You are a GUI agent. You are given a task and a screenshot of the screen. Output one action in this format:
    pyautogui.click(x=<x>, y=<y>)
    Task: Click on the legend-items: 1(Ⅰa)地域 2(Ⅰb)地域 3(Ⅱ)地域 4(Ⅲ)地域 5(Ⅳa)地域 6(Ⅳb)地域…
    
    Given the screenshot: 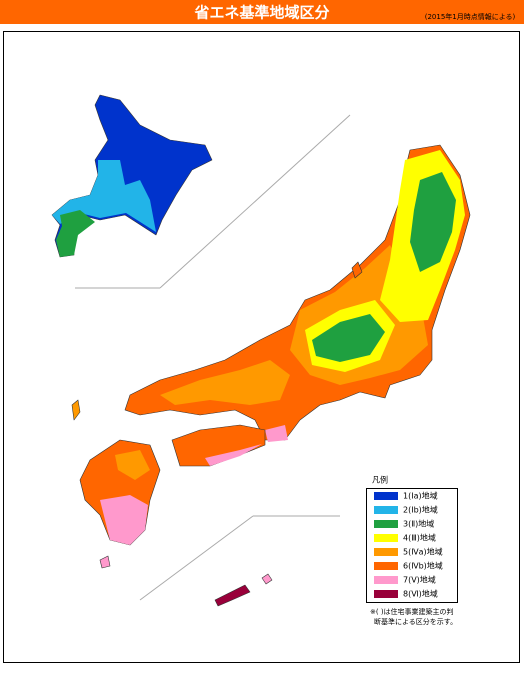 What is the action you would take?
    pyautogui.click(x=408, y=545)
    